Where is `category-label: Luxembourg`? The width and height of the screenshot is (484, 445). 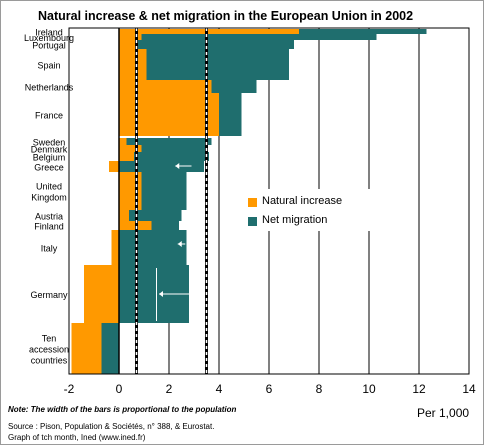 category-label: Luxembourg is located at coordinates (49, 38).